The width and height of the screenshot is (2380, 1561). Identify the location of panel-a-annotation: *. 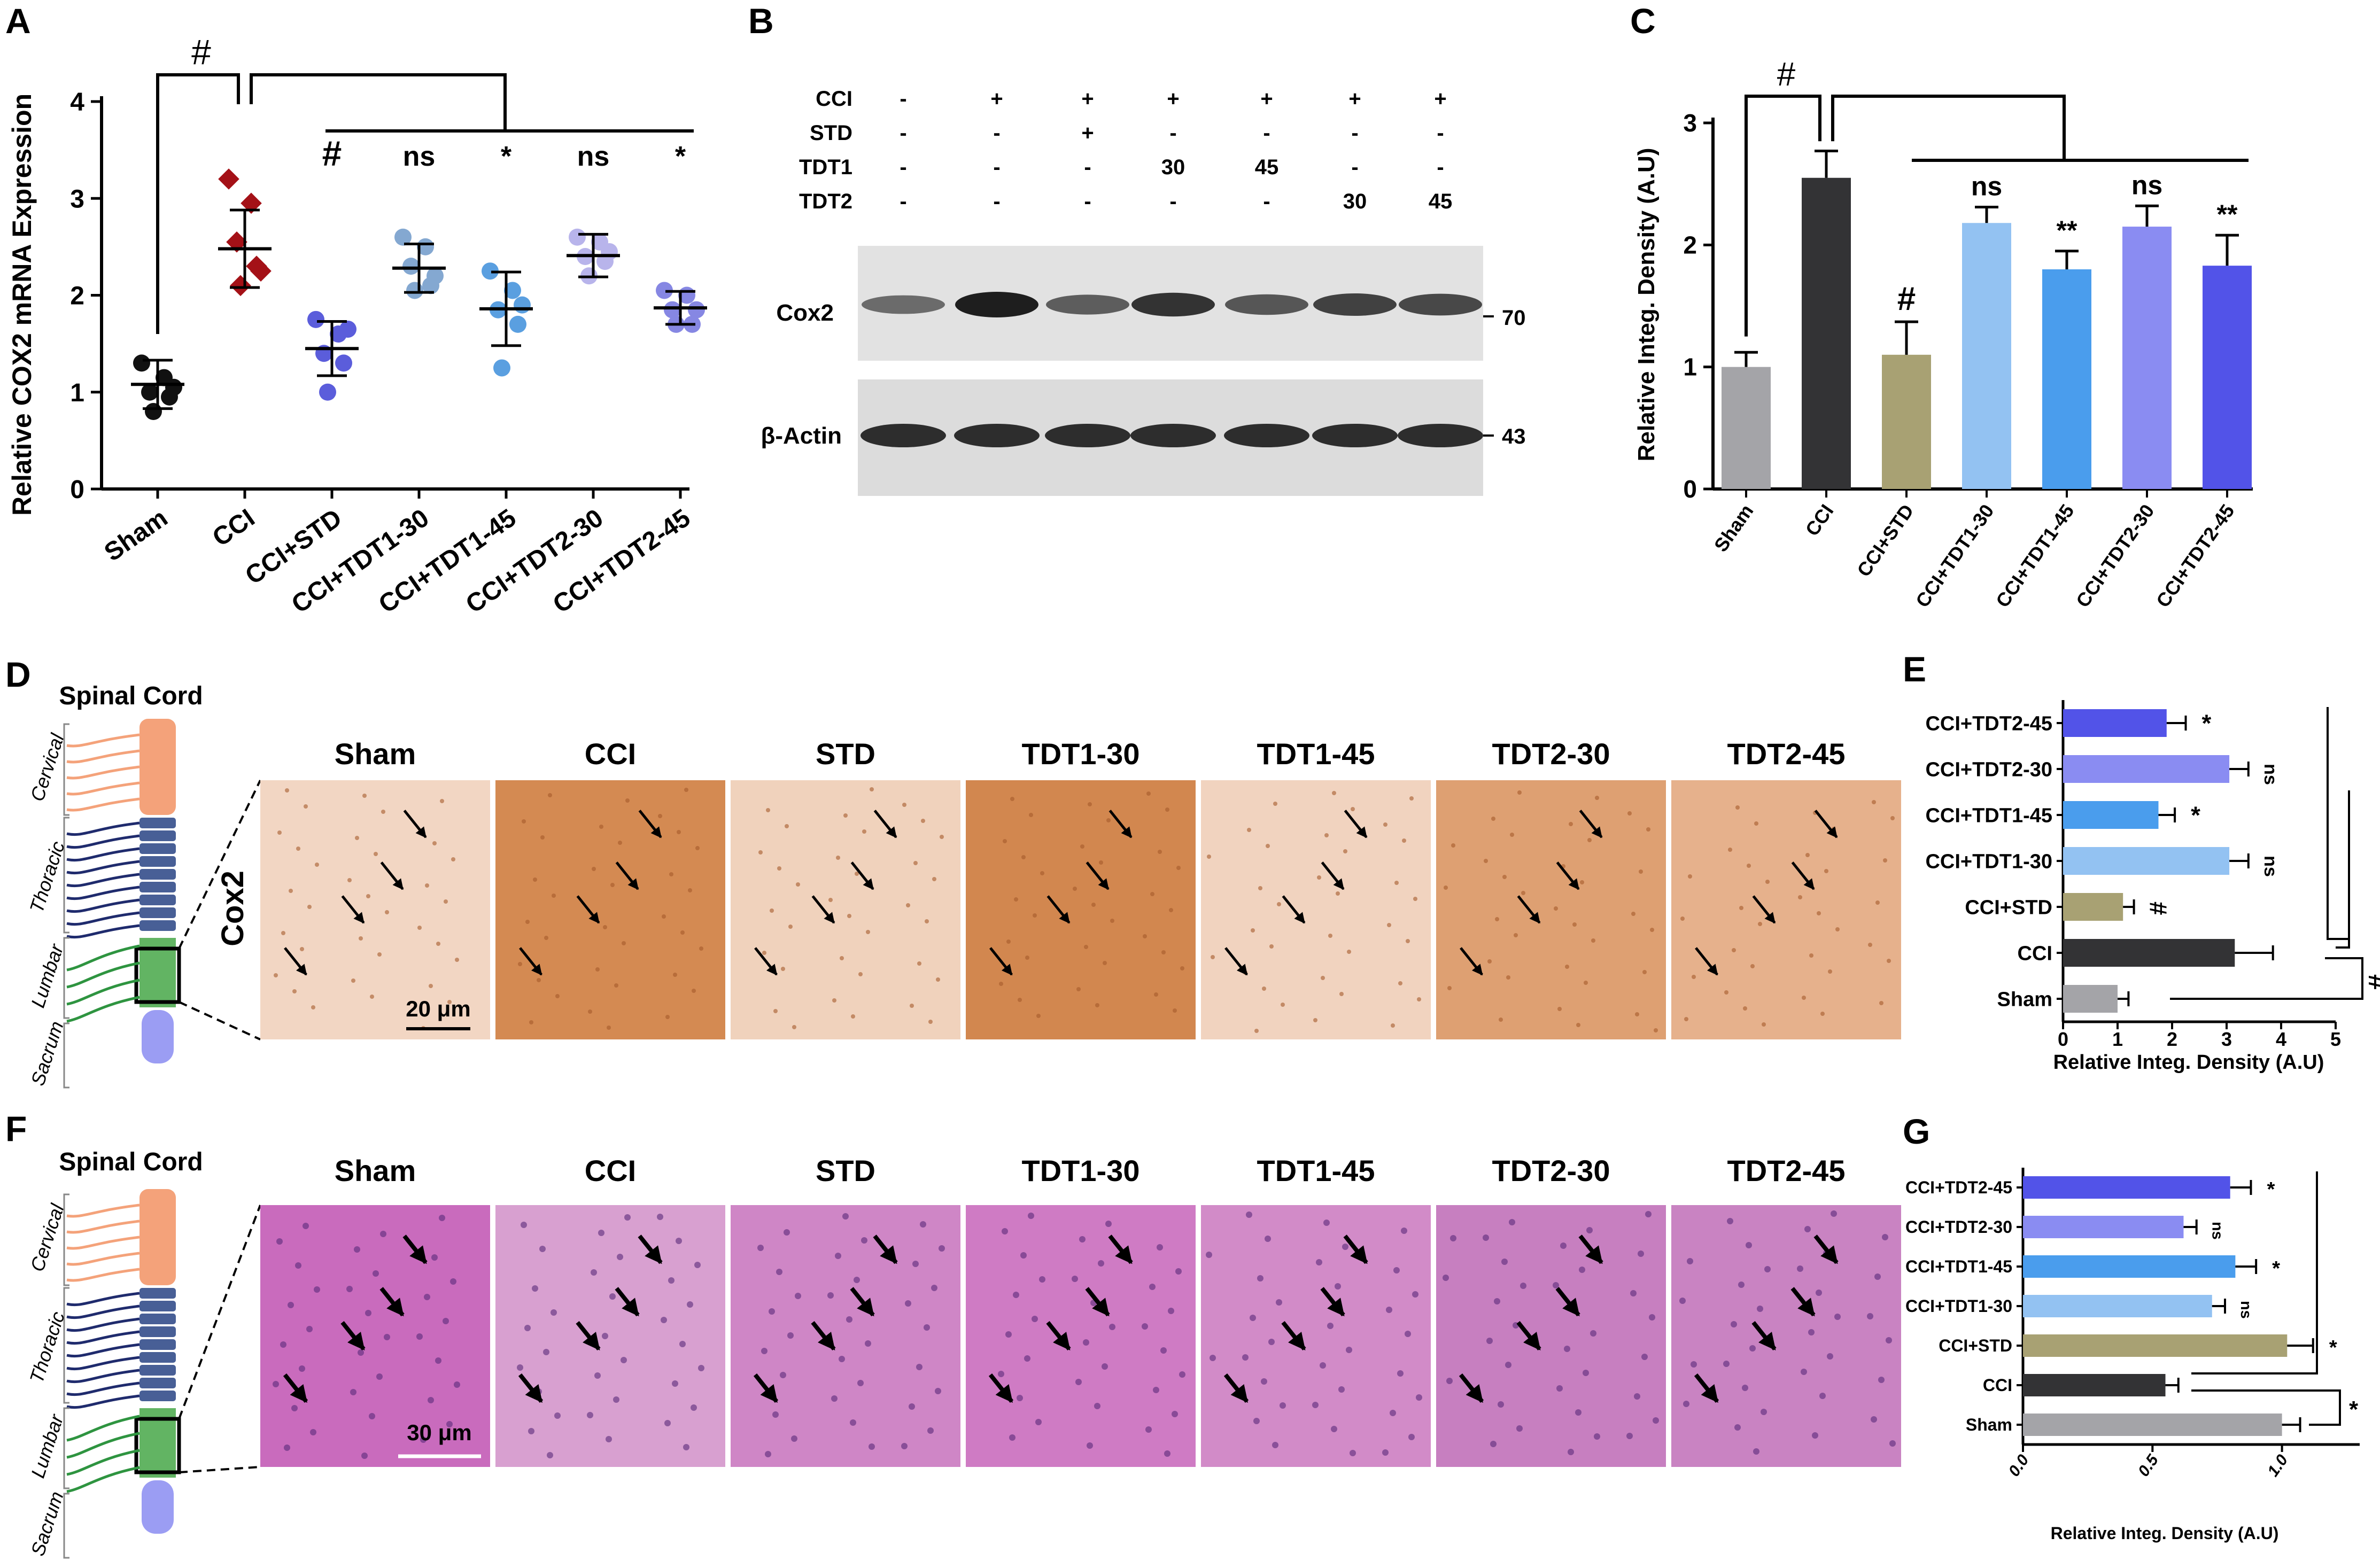
(507, 156).